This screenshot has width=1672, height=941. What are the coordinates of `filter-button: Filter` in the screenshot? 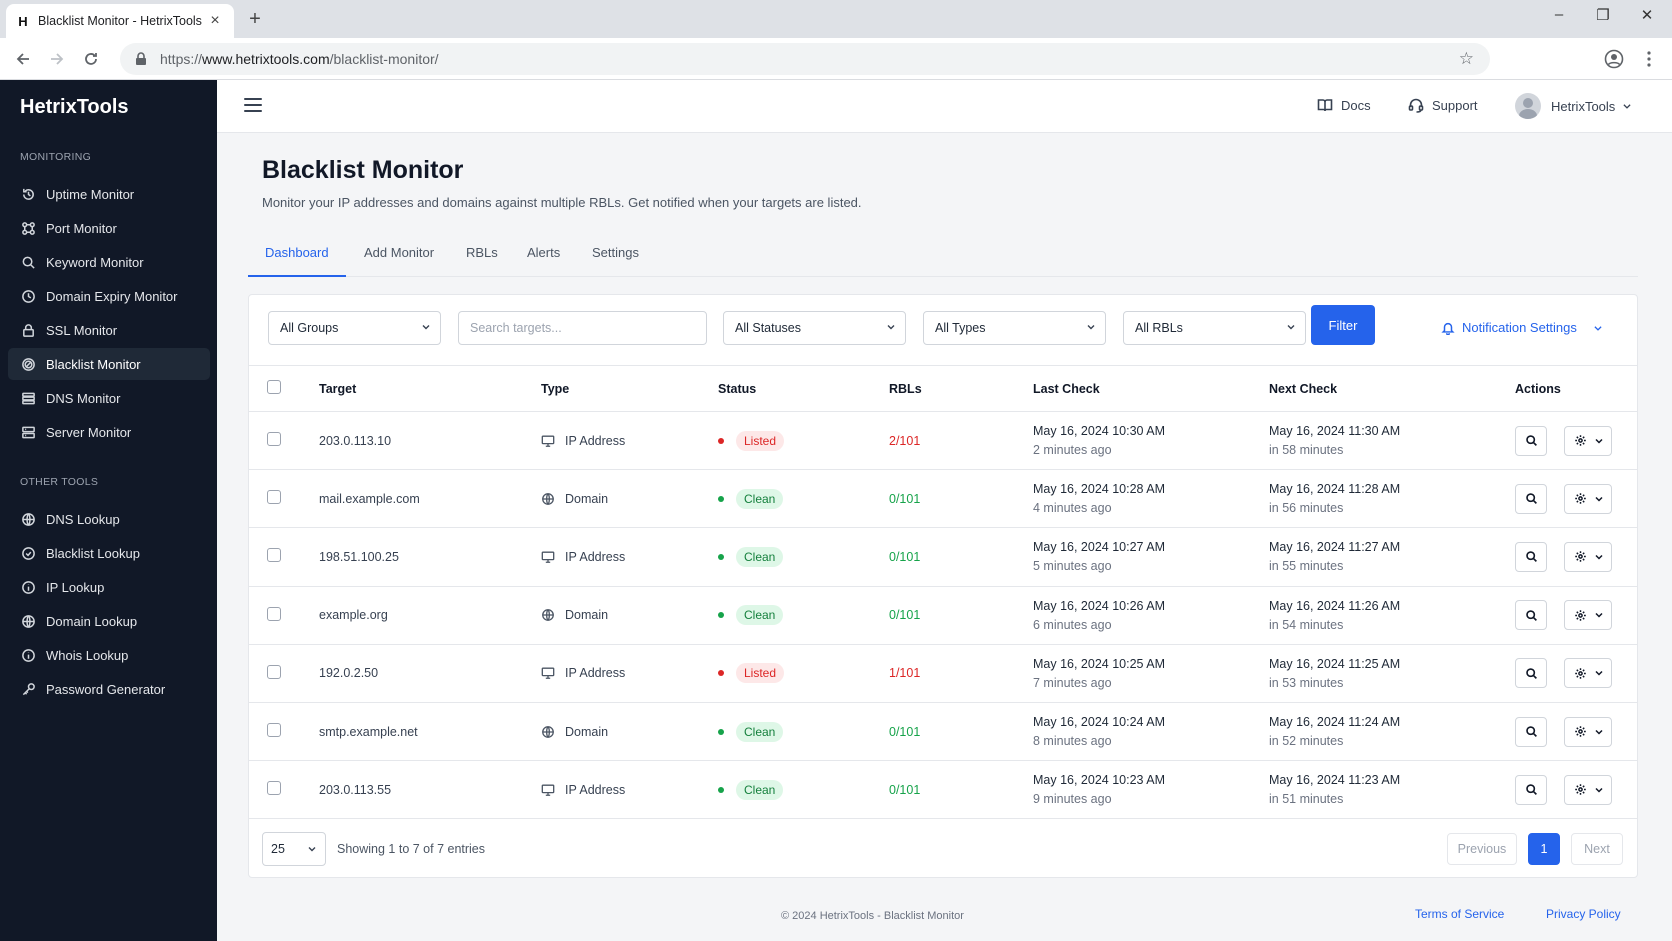 It's located at (1343, 325).